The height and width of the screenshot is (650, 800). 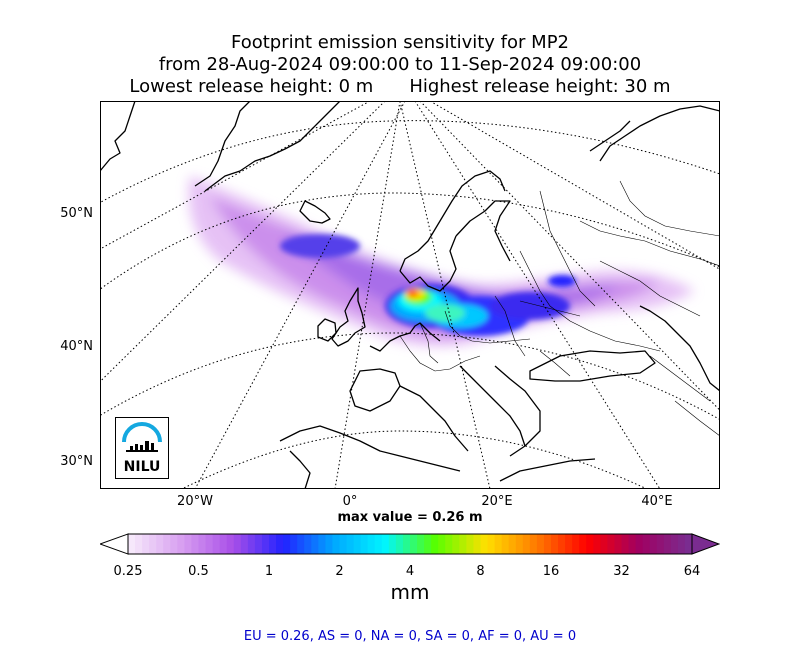 What do you see at coordinates (350, 501) in the screenshot?
I see `lon-label-0: 0°` at bounding box center [350, 501].